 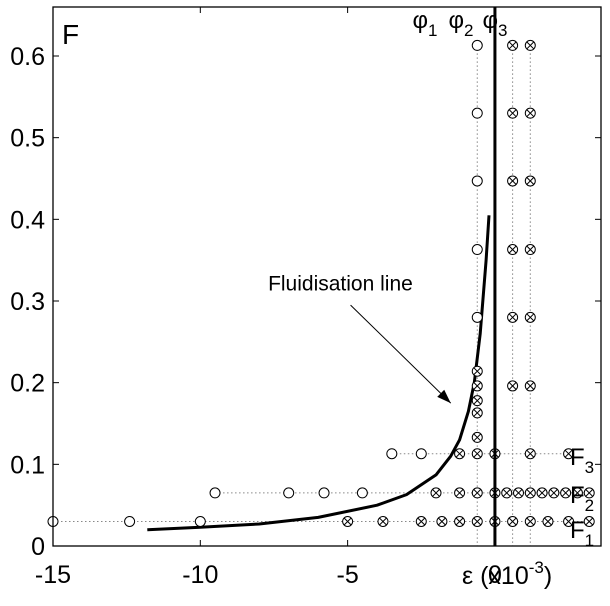 What do you see at coordinates (200, 575) in the screenshot?
I see `x-tick-label: -10` at bounding box center [200, 575].